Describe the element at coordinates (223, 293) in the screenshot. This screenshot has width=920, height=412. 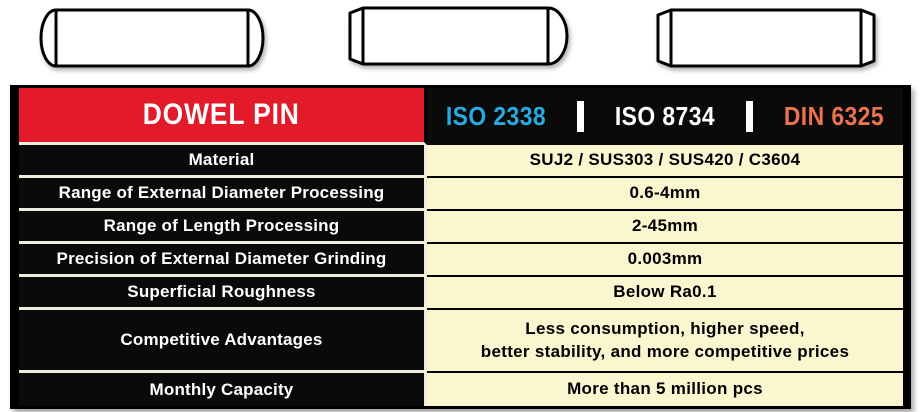
I see `row-label: Superficial Roughness` at that location.